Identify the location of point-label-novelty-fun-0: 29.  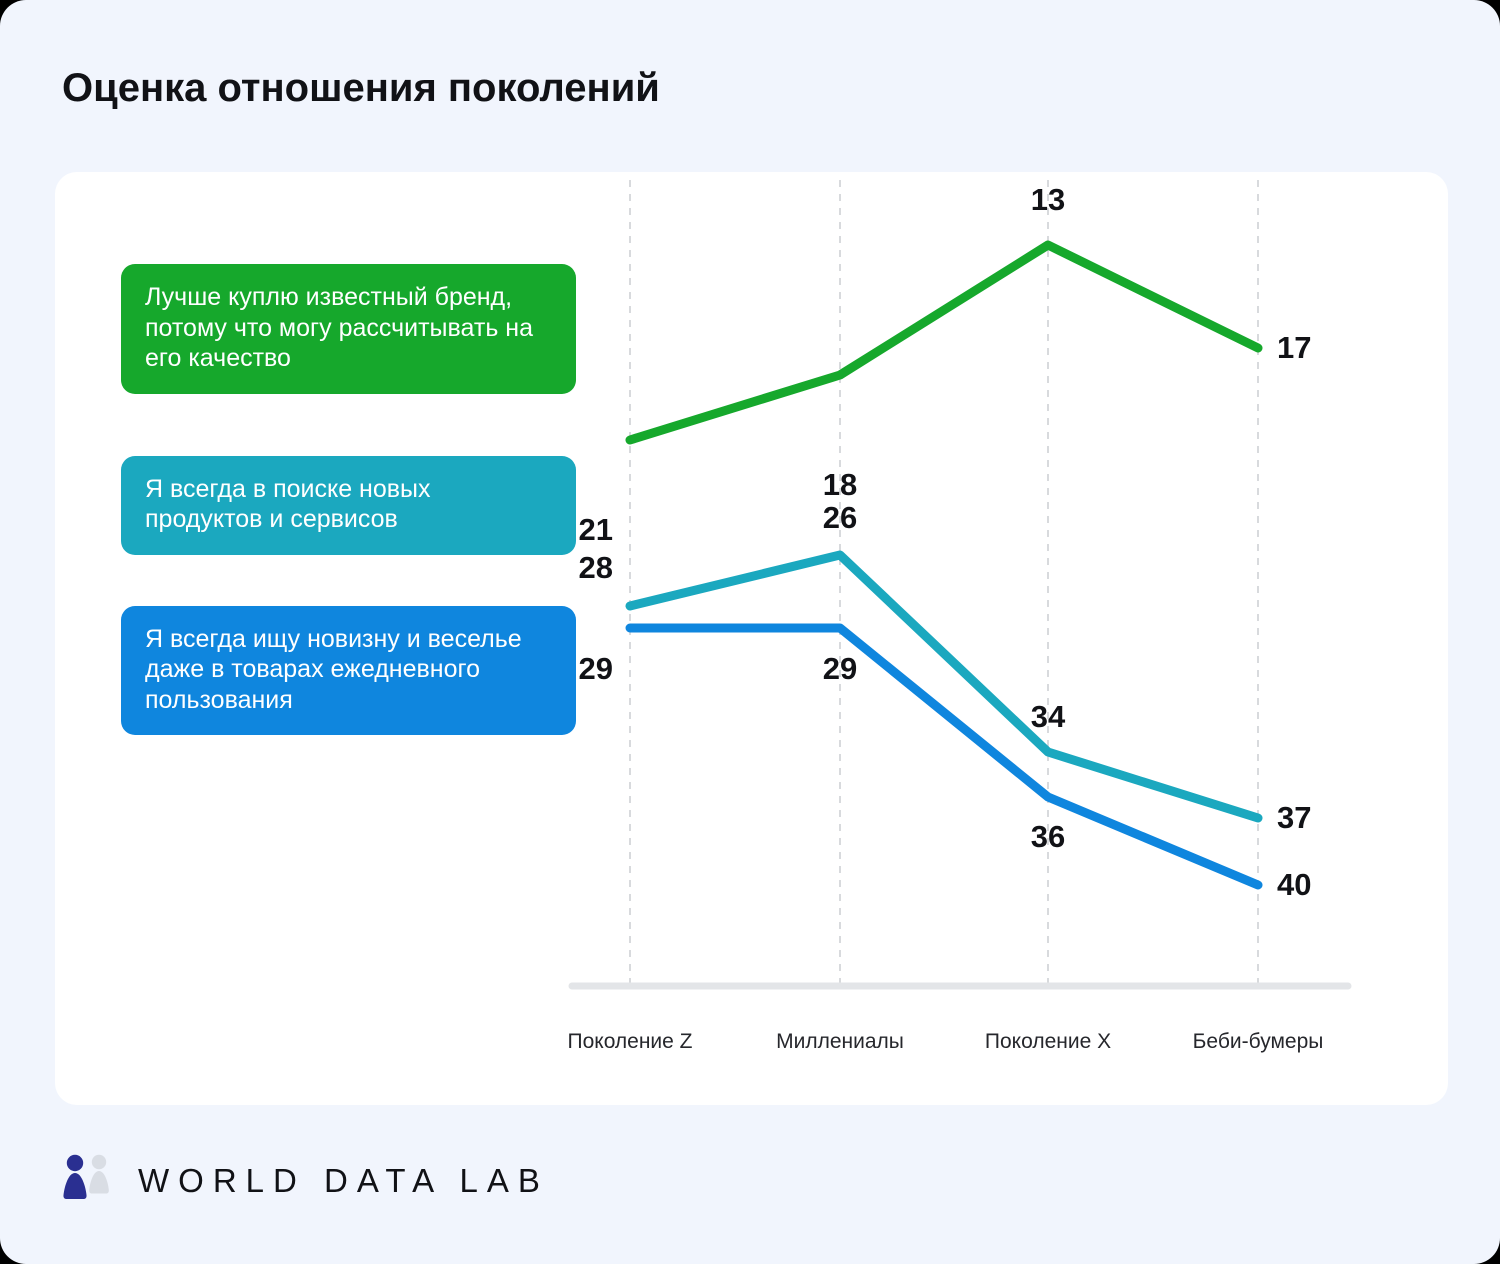
(595, 668).